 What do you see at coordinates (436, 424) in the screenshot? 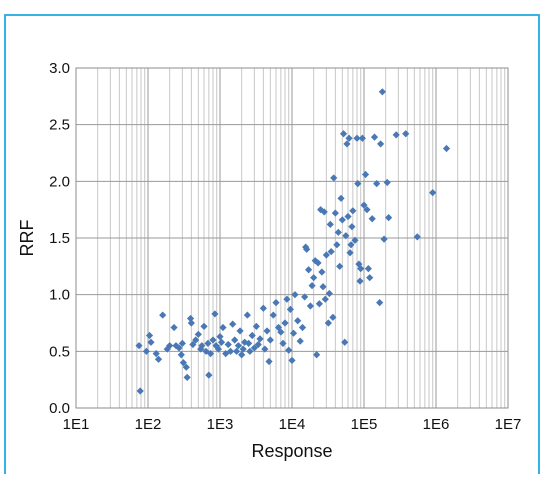
I see `x-tick-label: 1E6` at bounding box center [436, 424].